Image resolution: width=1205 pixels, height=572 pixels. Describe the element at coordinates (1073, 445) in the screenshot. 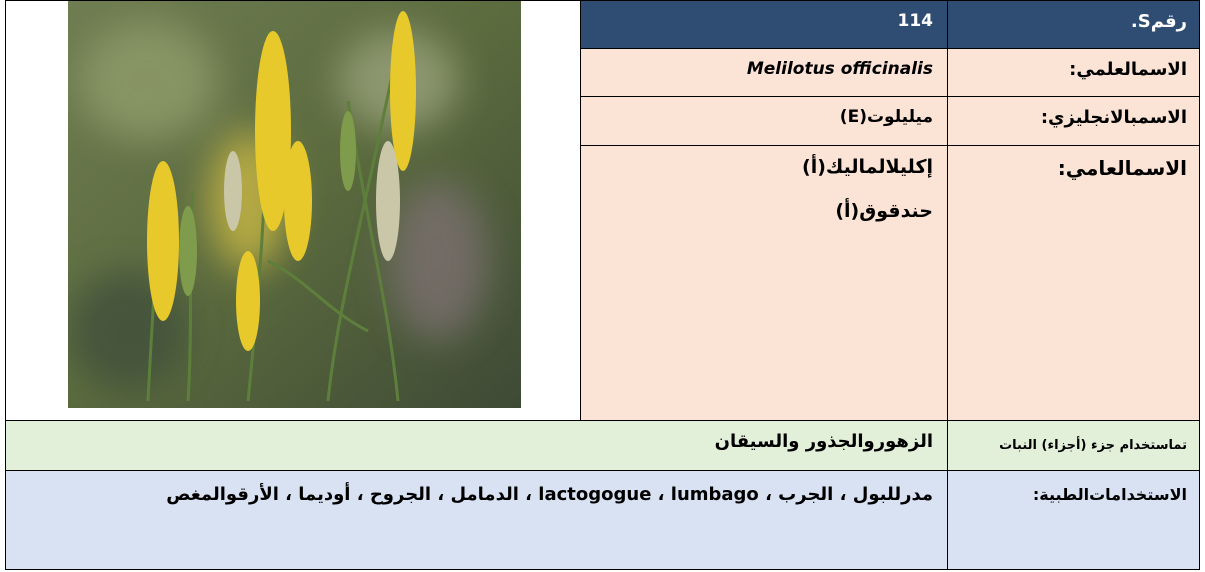

I see `label-cell: تماستخدام جزء (أجزاء) النبات` at that location.